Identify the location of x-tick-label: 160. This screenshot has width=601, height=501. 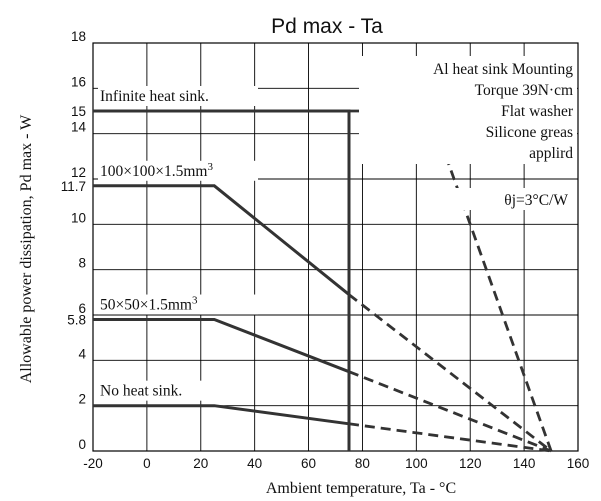
(578, 463).